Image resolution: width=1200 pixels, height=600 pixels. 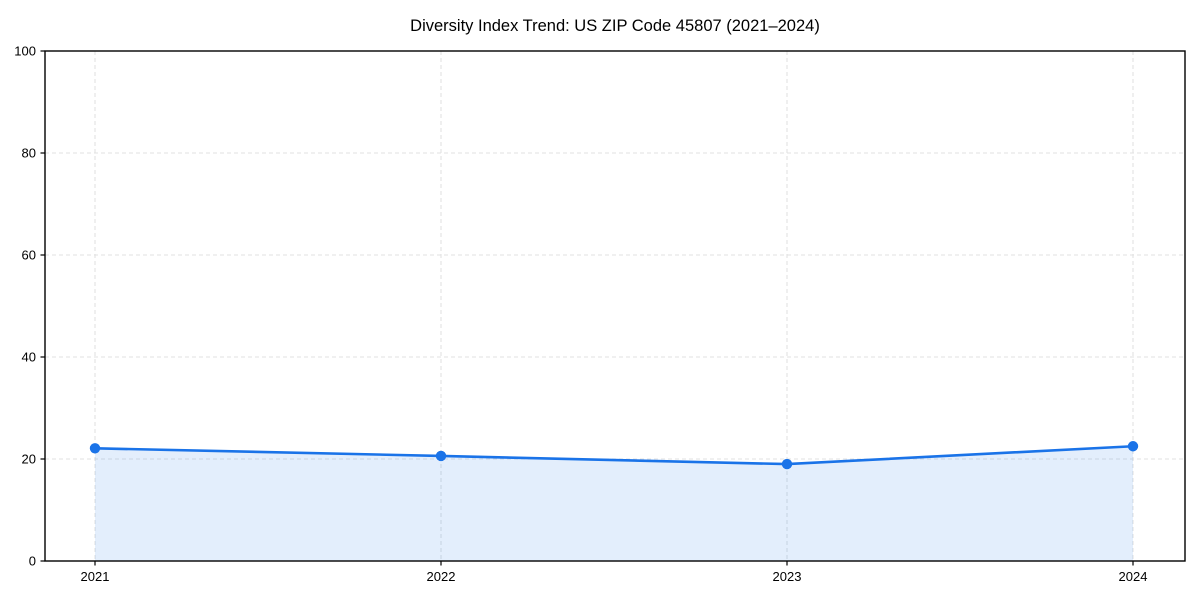 I want to click on y-tick-label: 20, so click(x=29, y=459).